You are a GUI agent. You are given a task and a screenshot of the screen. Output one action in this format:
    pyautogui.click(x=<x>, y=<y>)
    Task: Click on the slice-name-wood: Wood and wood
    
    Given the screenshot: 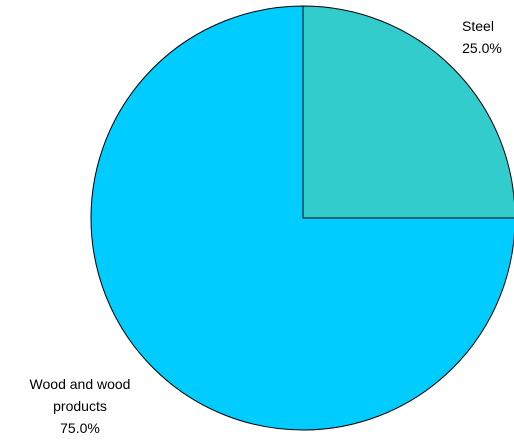 What is the action you would take?
    pyautogui.click(x=80, y=384)
    